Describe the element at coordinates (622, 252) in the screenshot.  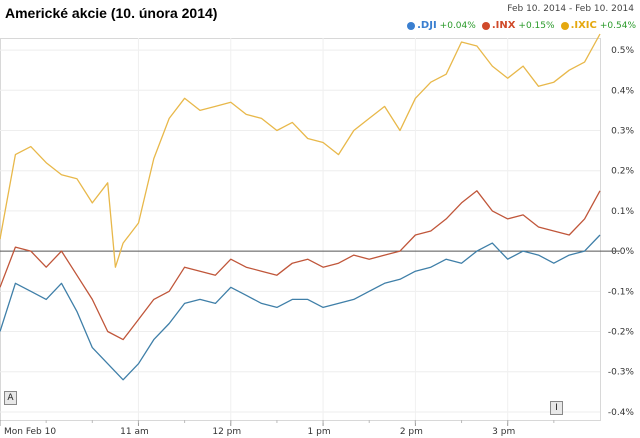
I see `y-tick-label: 0.0%` at that location.